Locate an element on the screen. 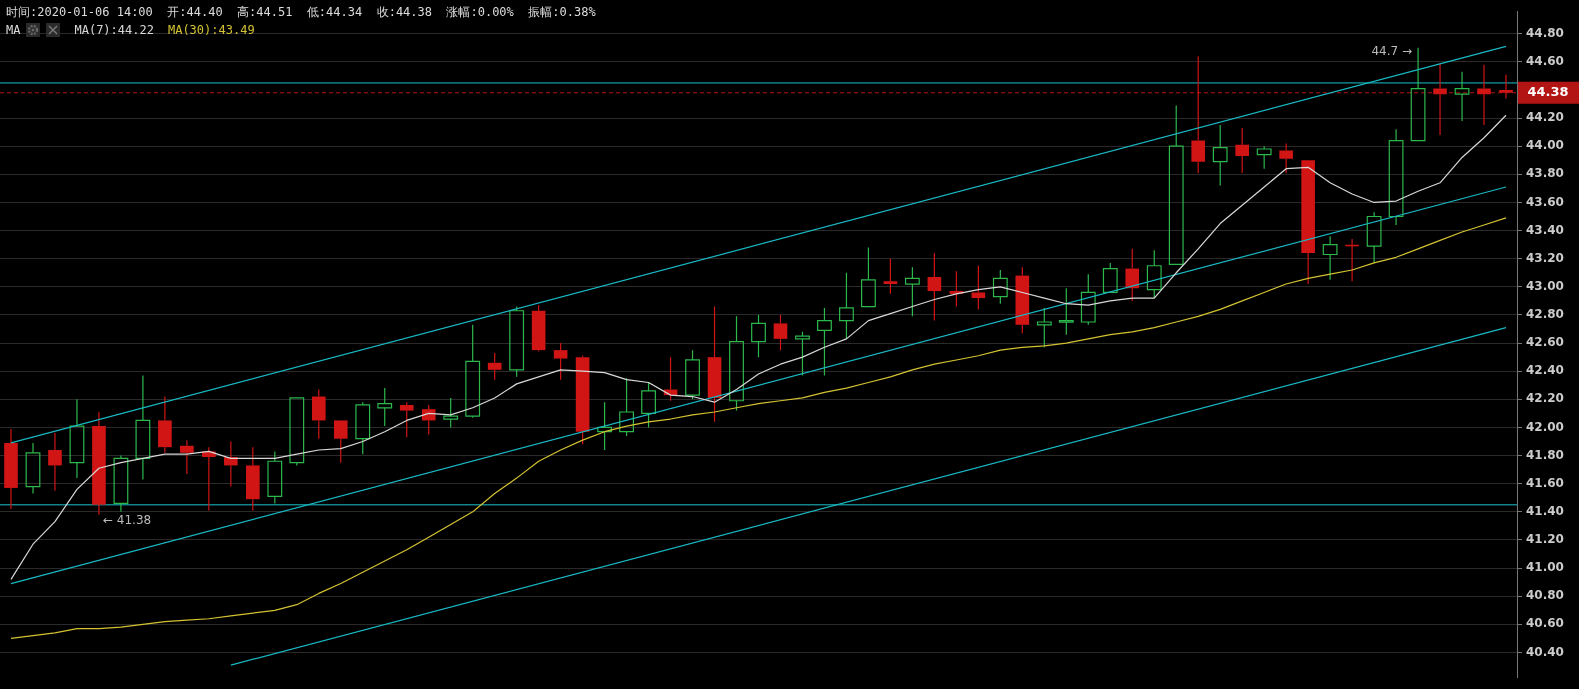 This screenshot has width=1579, height=689. y-tick-label: 44.00 is located at coordinates (1545, 145).